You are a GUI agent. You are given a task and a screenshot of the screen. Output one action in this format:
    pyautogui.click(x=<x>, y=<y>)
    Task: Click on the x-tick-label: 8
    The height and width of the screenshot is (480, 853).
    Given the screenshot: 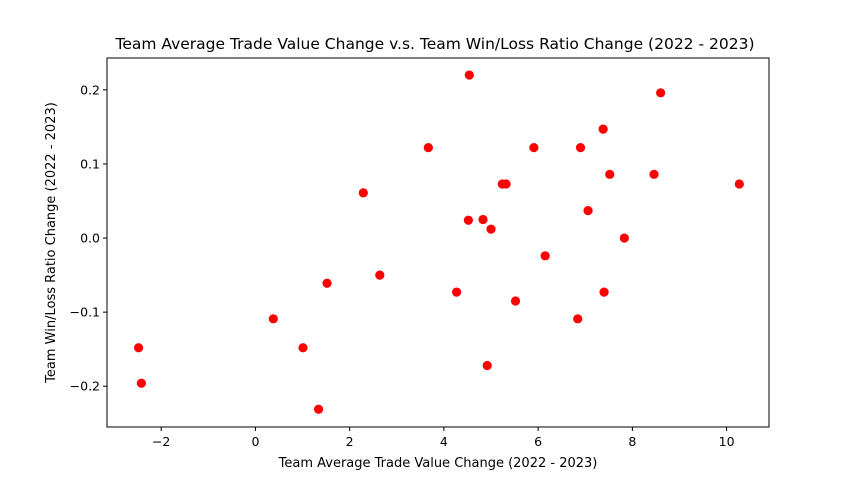 What is the action you would take?
    pyautogui.click(x=632, y=441)
    